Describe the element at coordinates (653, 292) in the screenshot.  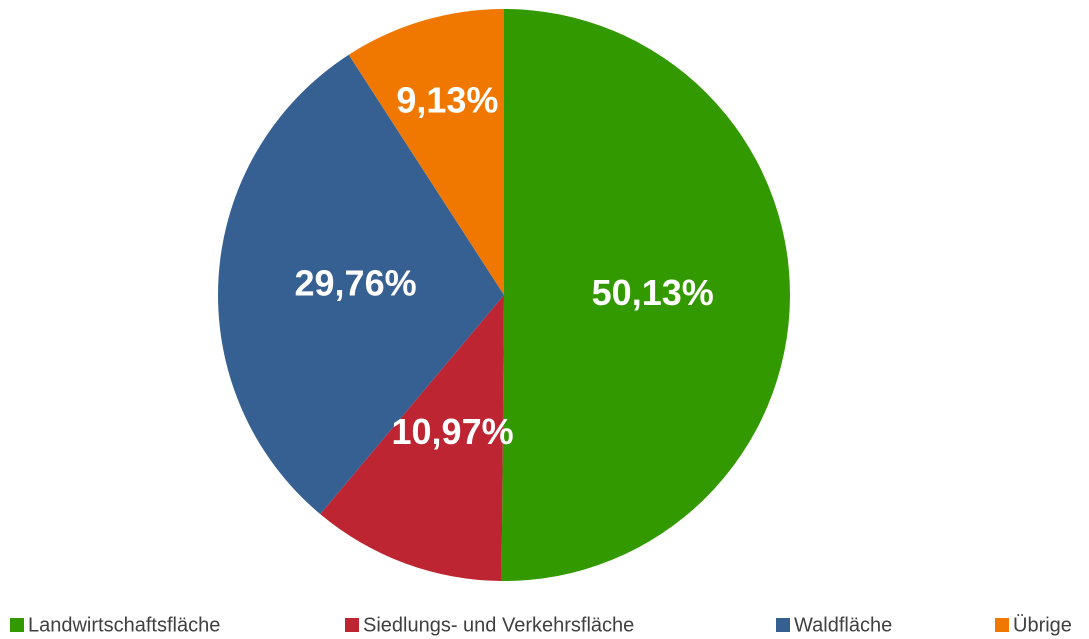
I see `data-label: 50,13%` at that location.